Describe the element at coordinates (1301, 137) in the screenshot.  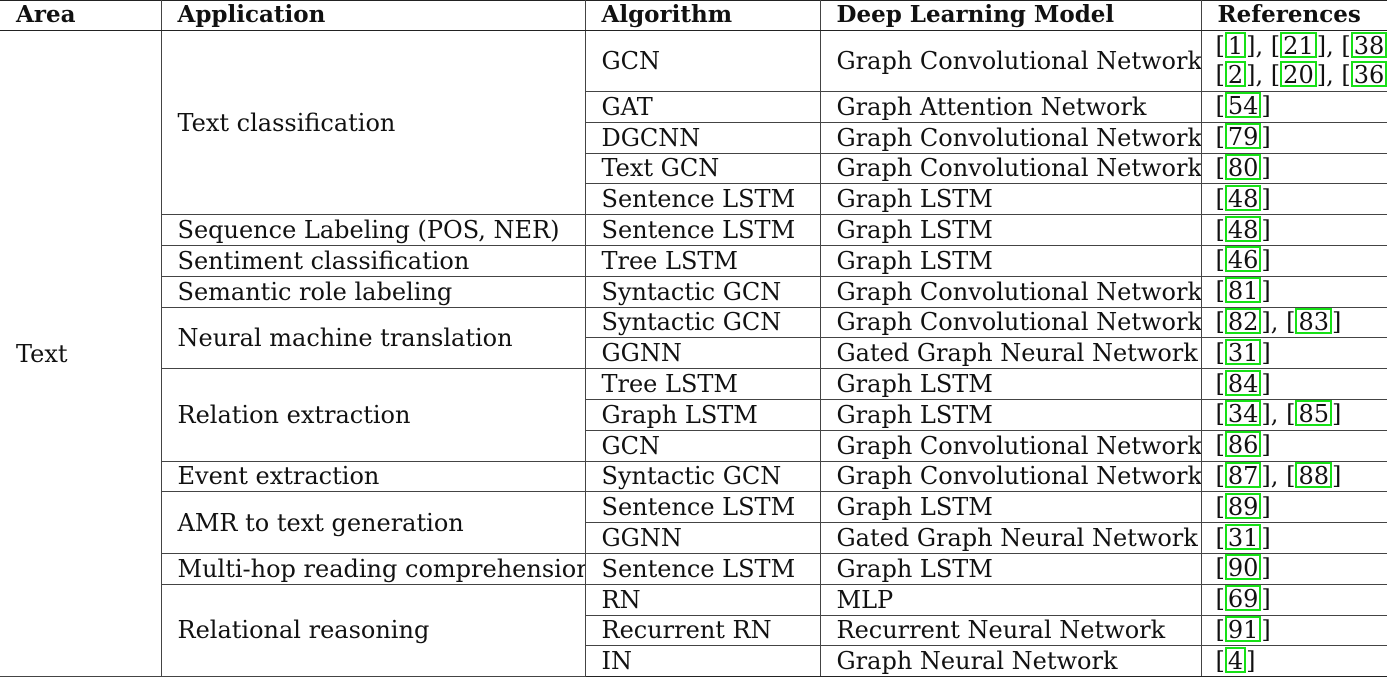
I see `reference-line: [79]` at that location.